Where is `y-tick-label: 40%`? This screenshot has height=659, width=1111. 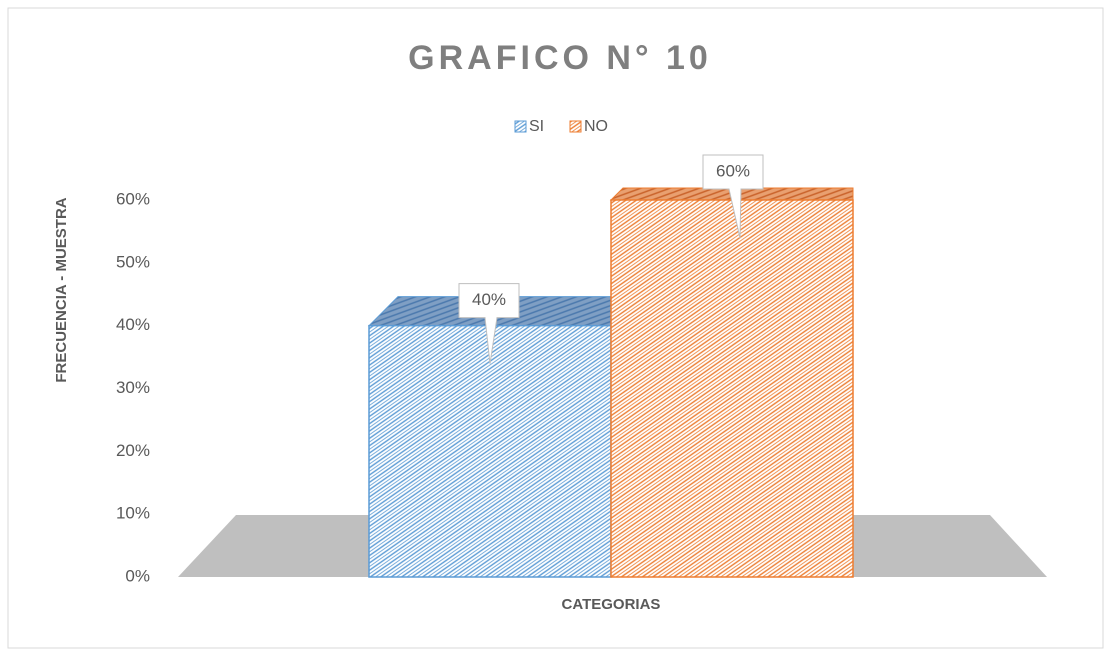
y-tick-label: 40% is located at coordinates (133, 324).